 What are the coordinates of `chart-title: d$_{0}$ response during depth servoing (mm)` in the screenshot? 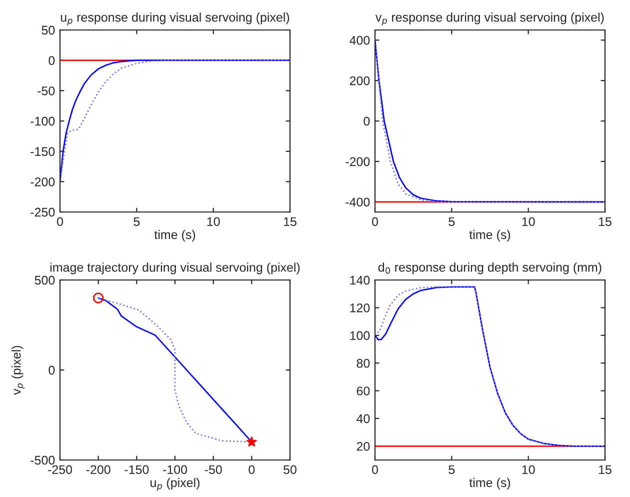 It's located at (490, 268).